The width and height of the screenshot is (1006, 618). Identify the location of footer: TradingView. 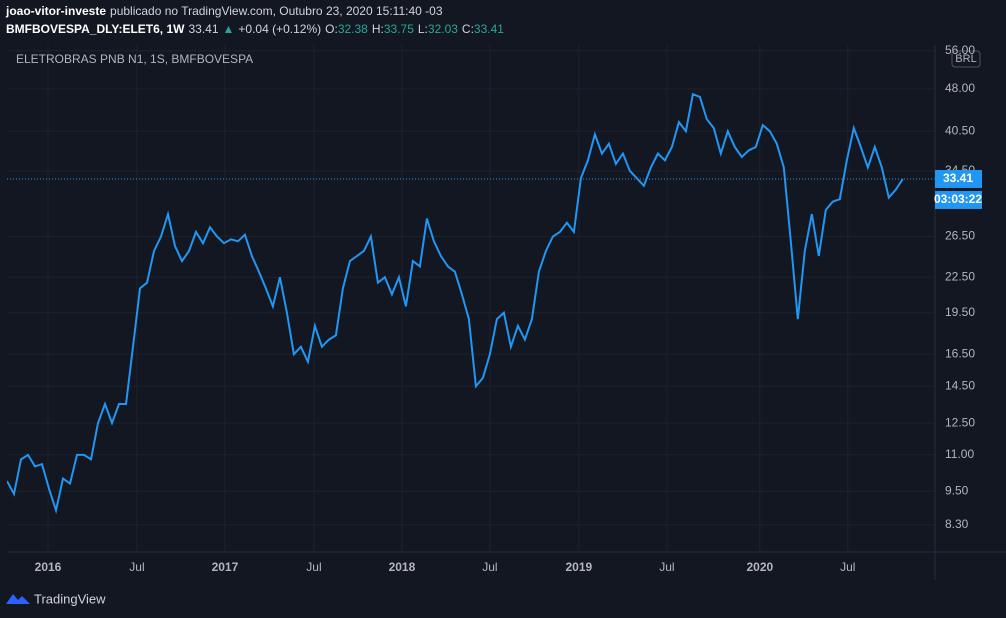
(56, 598).